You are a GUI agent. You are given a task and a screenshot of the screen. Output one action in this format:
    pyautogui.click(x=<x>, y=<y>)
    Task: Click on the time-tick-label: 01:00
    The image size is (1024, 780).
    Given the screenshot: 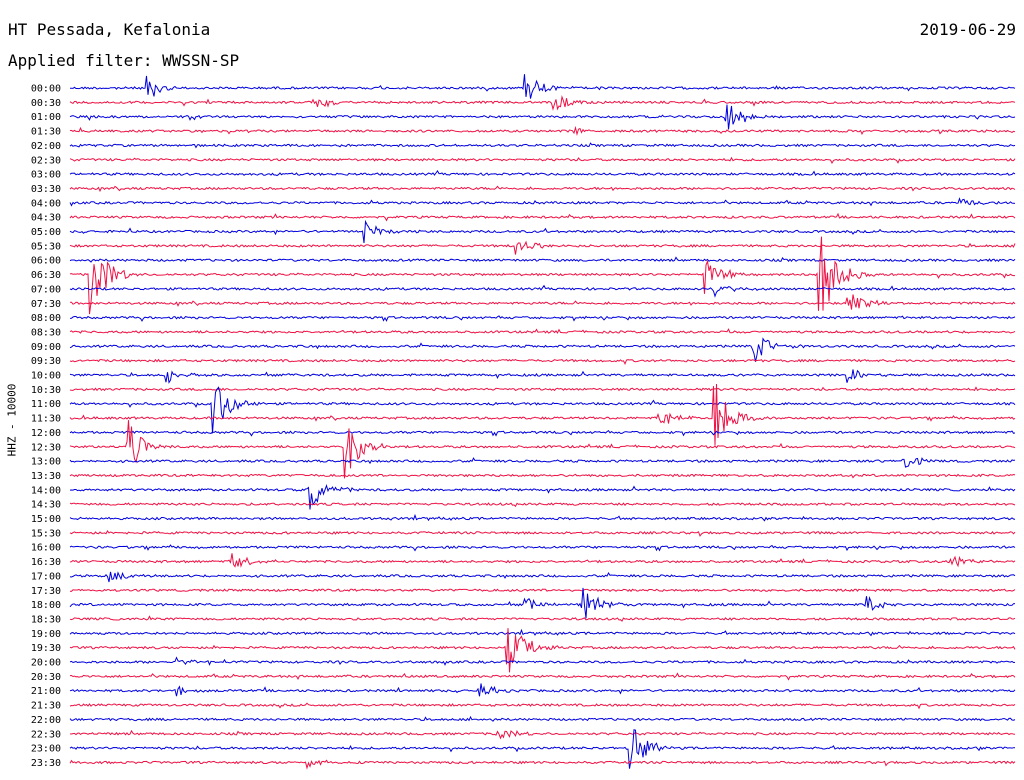 What is the action you would take?
    pyautogui.click(x=46, y=117)
    